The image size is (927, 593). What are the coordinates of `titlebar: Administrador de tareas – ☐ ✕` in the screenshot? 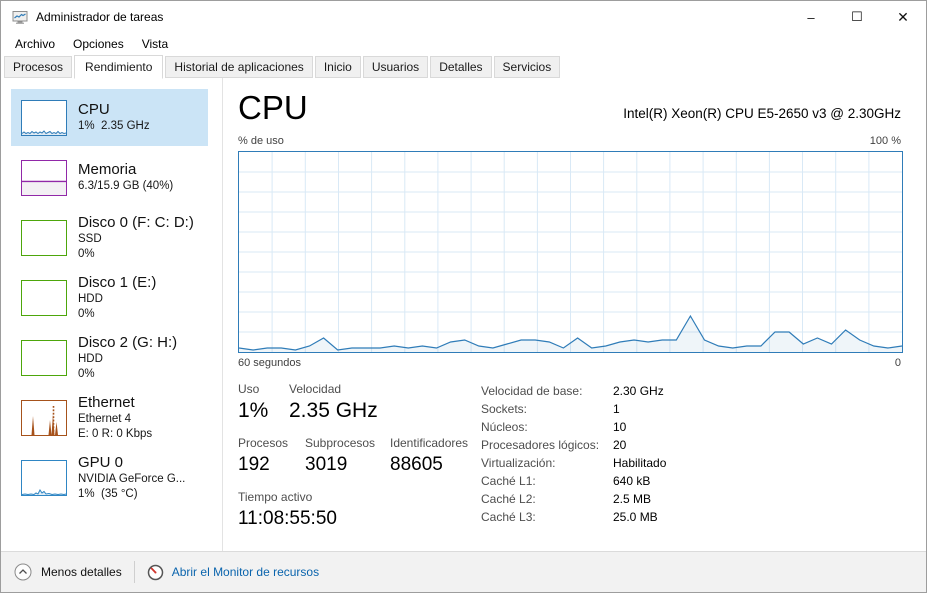 It's located at (463, 17).